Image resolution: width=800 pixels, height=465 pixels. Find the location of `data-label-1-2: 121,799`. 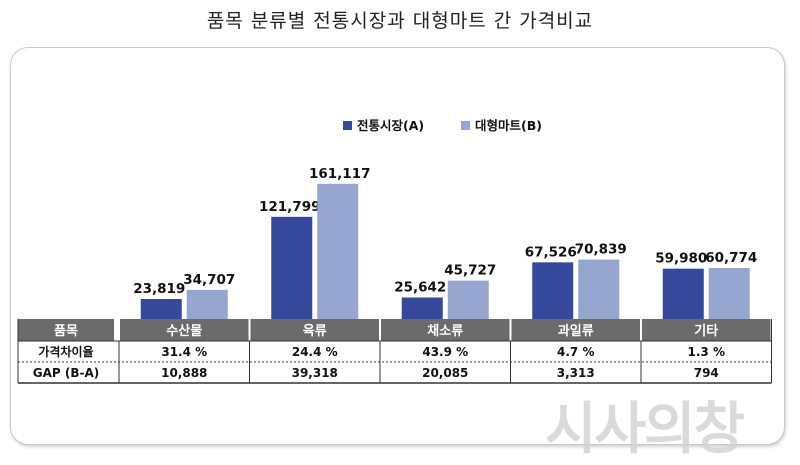

data-label-1-2: 121,799 is located at coordinates (290, 207).